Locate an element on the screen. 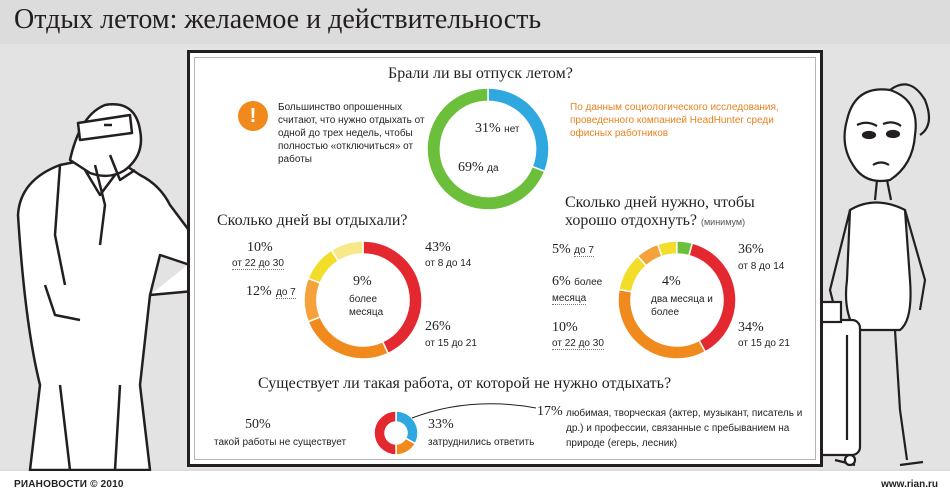  q3-title-line1: Сколько дней нужно, чтобы is located at coordinates (660, 202).